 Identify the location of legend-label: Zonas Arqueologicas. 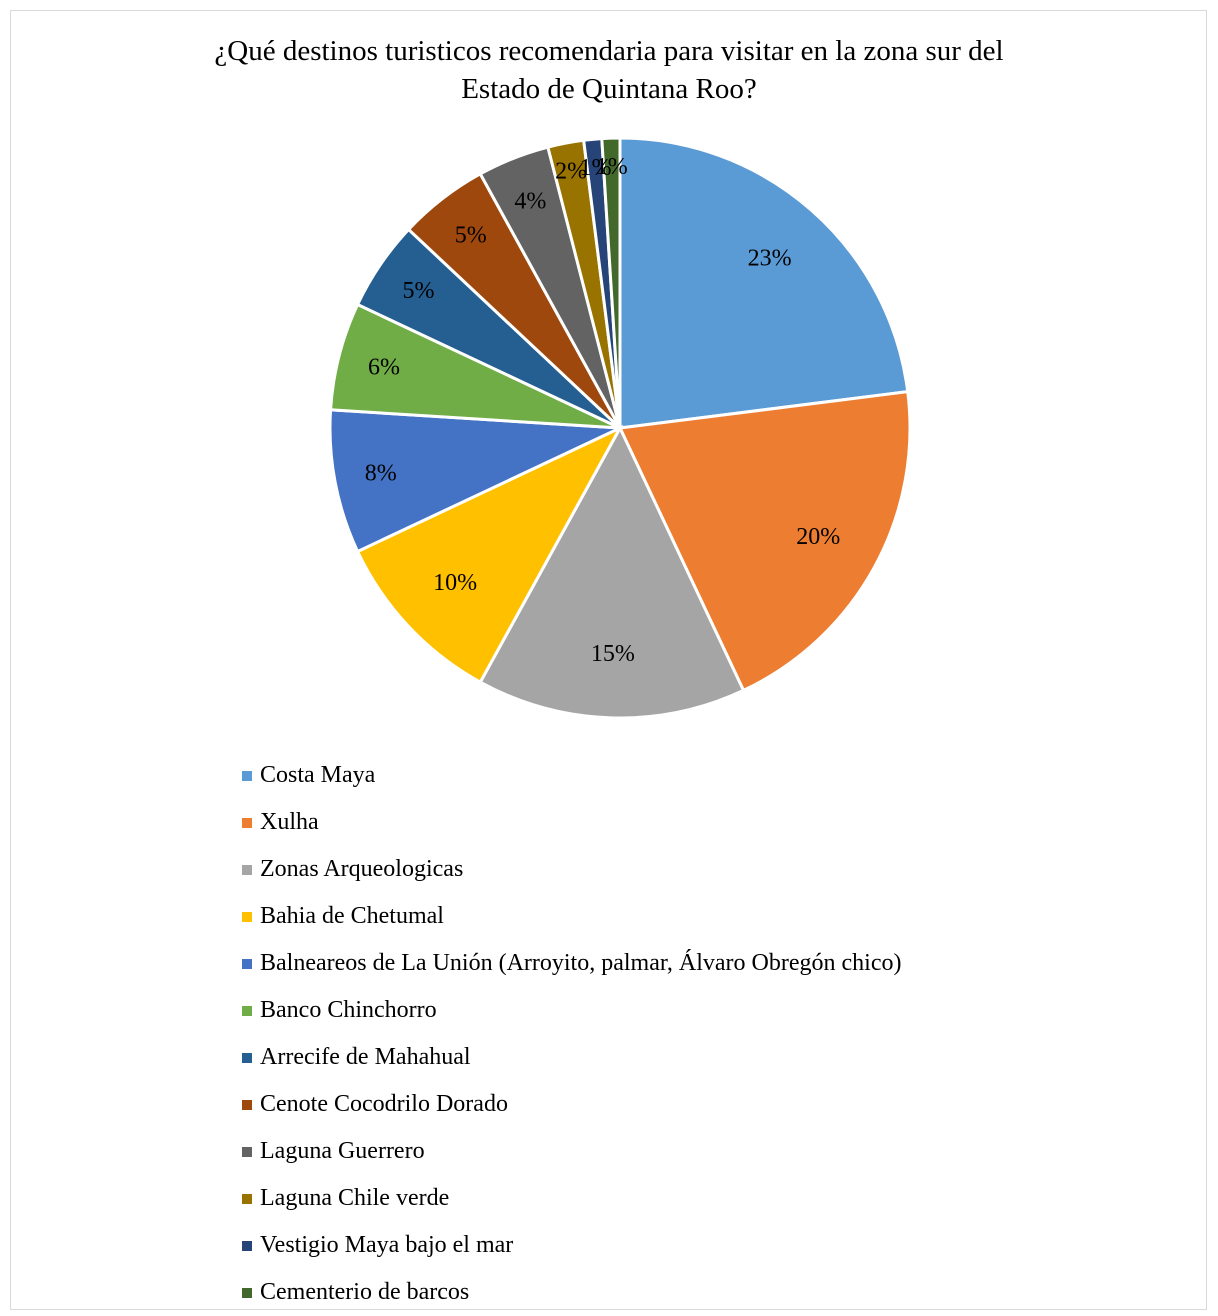
(362, 869).